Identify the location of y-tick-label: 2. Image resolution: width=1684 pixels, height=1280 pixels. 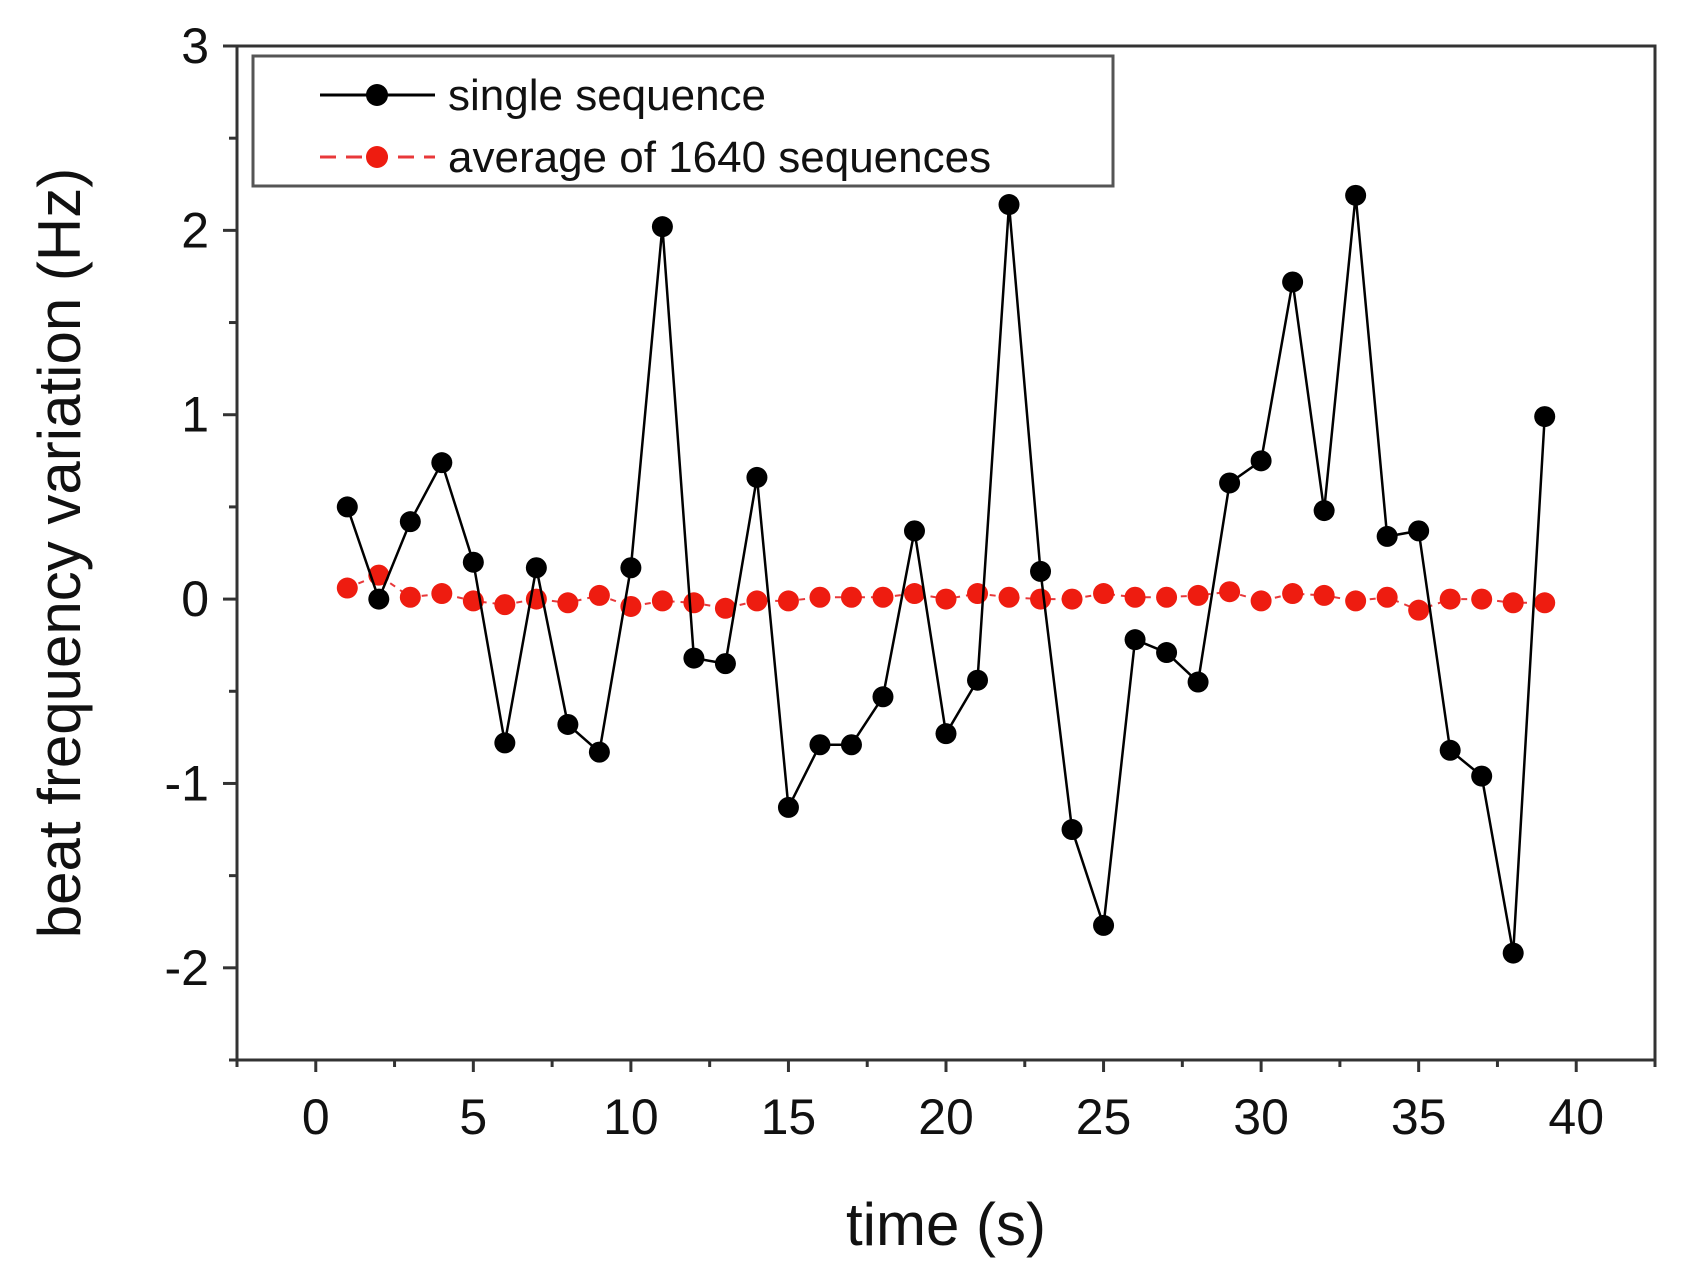
(195, 230).